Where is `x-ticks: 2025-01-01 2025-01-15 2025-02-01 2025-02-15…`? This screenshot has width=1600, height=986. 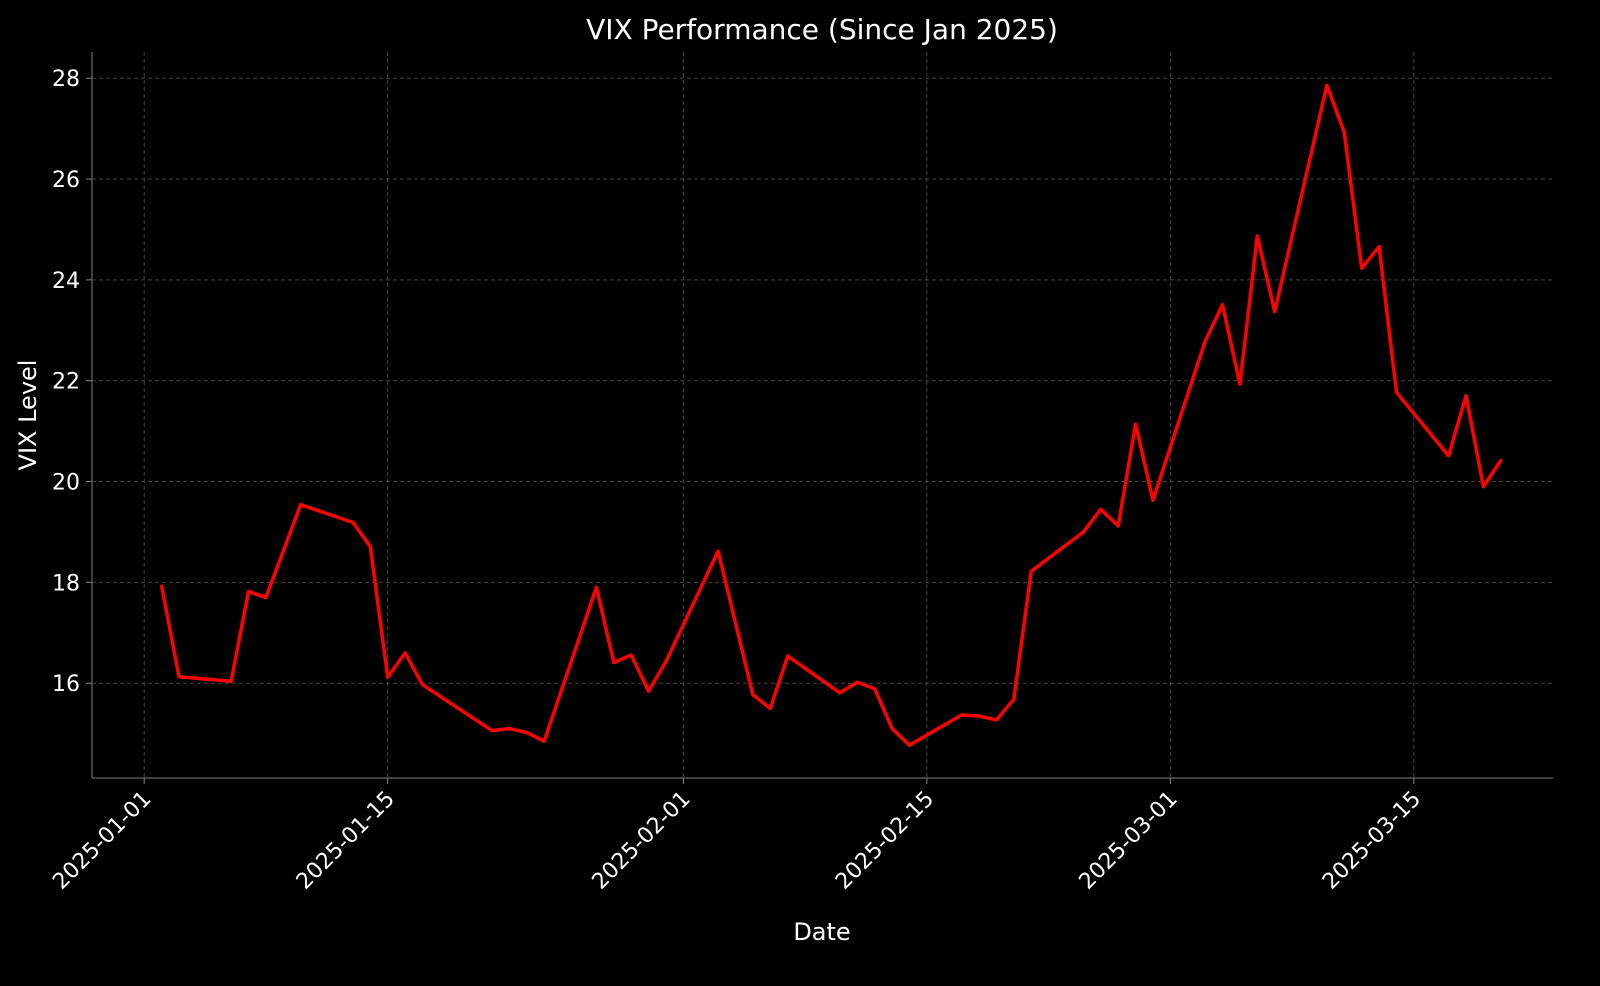 x-ticks: 2025-01-01 2025-01-15 2025-02-01 2025-02-15… is located at coordinates (737, 836).